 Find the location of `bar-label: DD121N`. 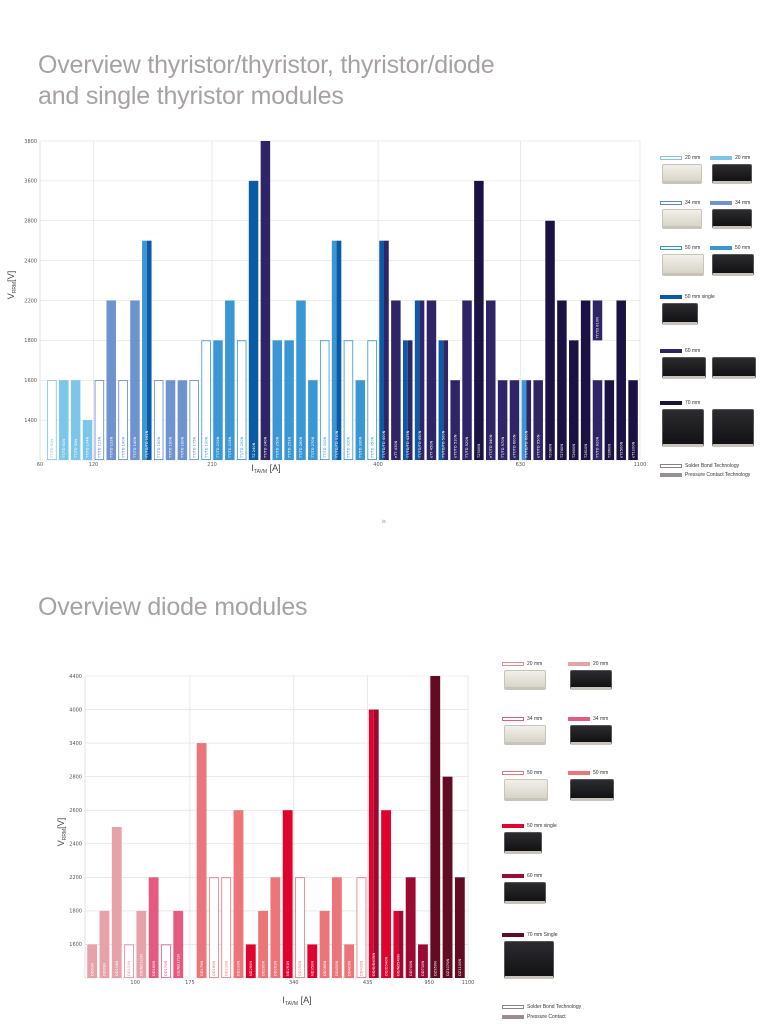

bar-label: DD121N is located at coordinates (129, 968).